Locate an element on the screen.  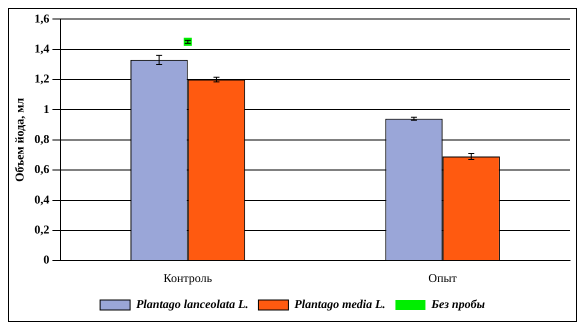
legend-label: Plantago lanceolata L. is located at coordinates (192, 304).